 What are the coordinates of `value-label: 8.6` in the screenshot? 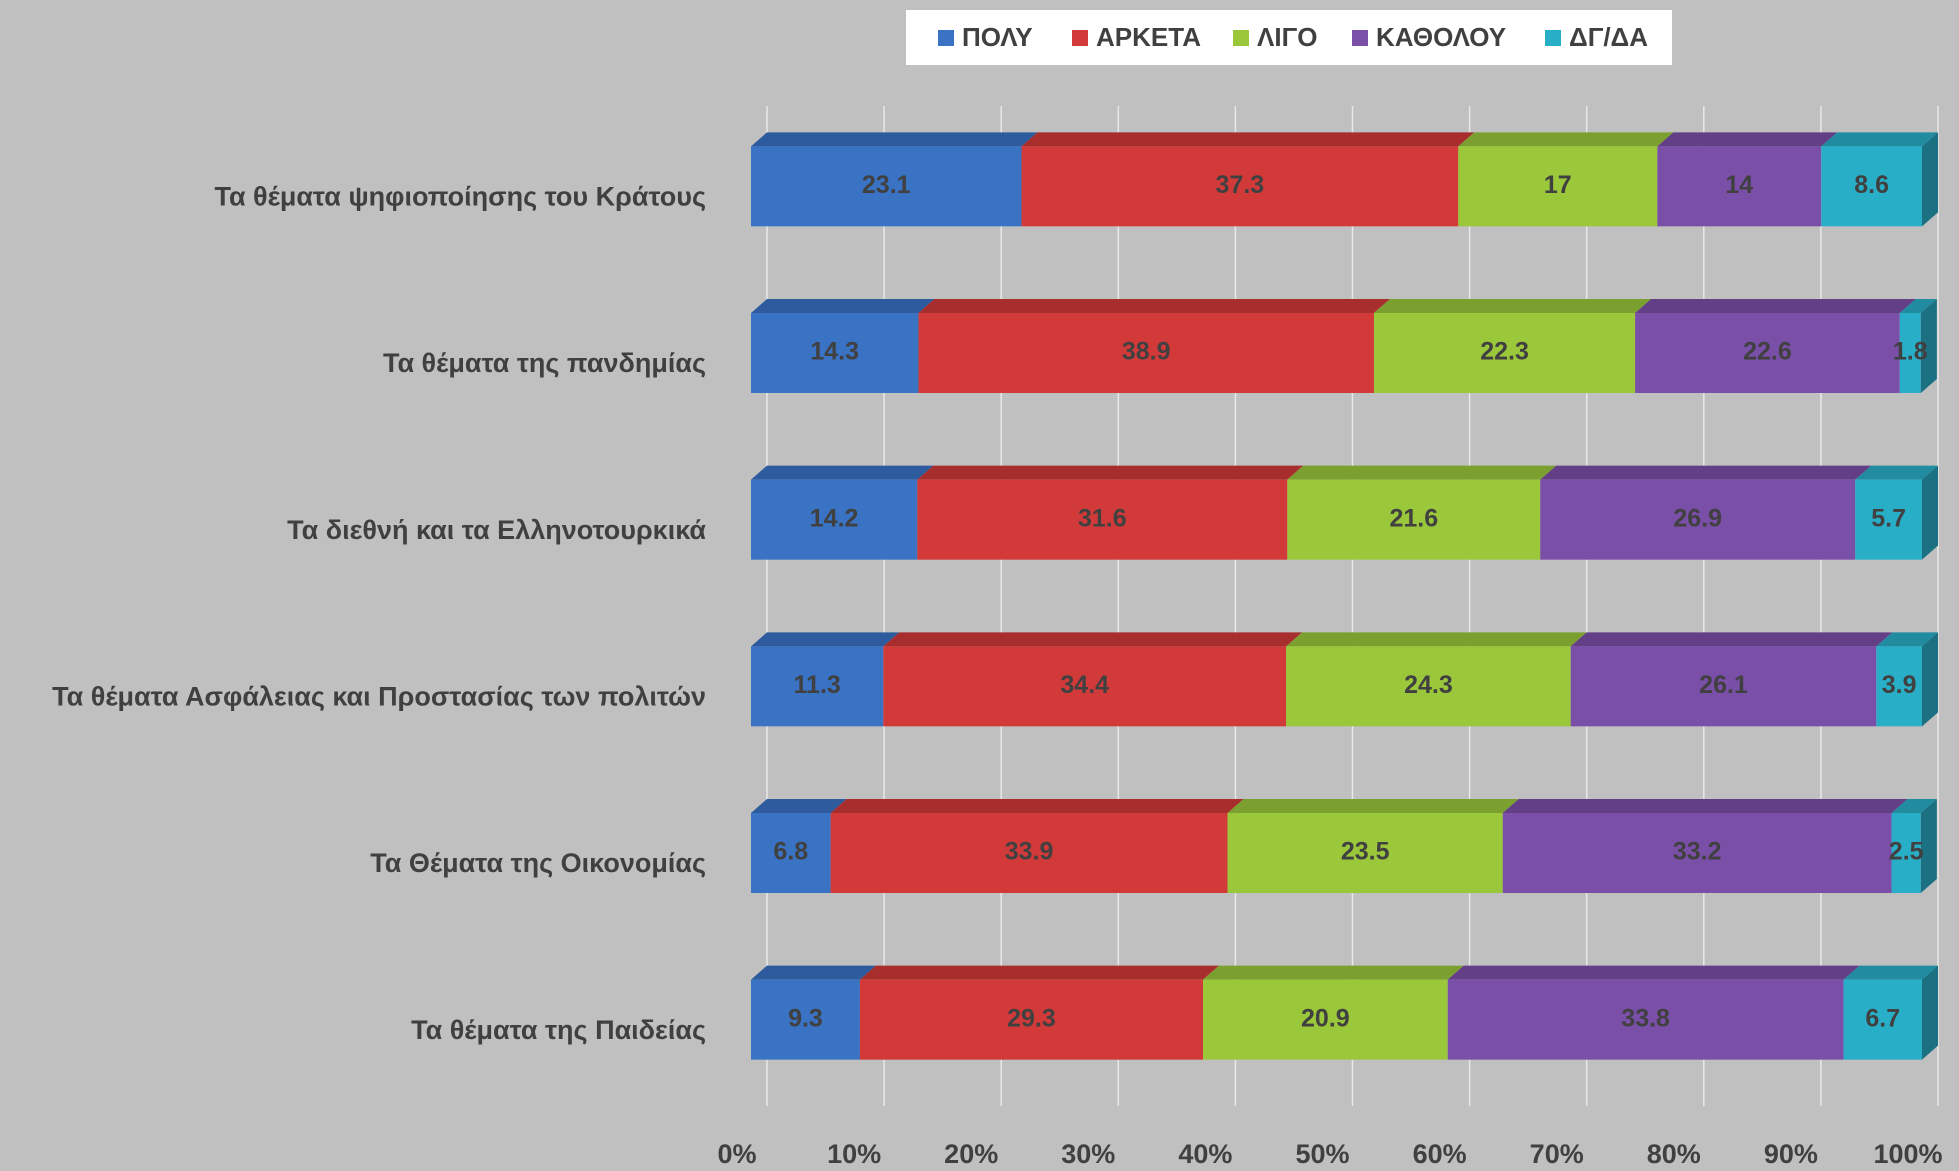 It's located at (1871, 185).